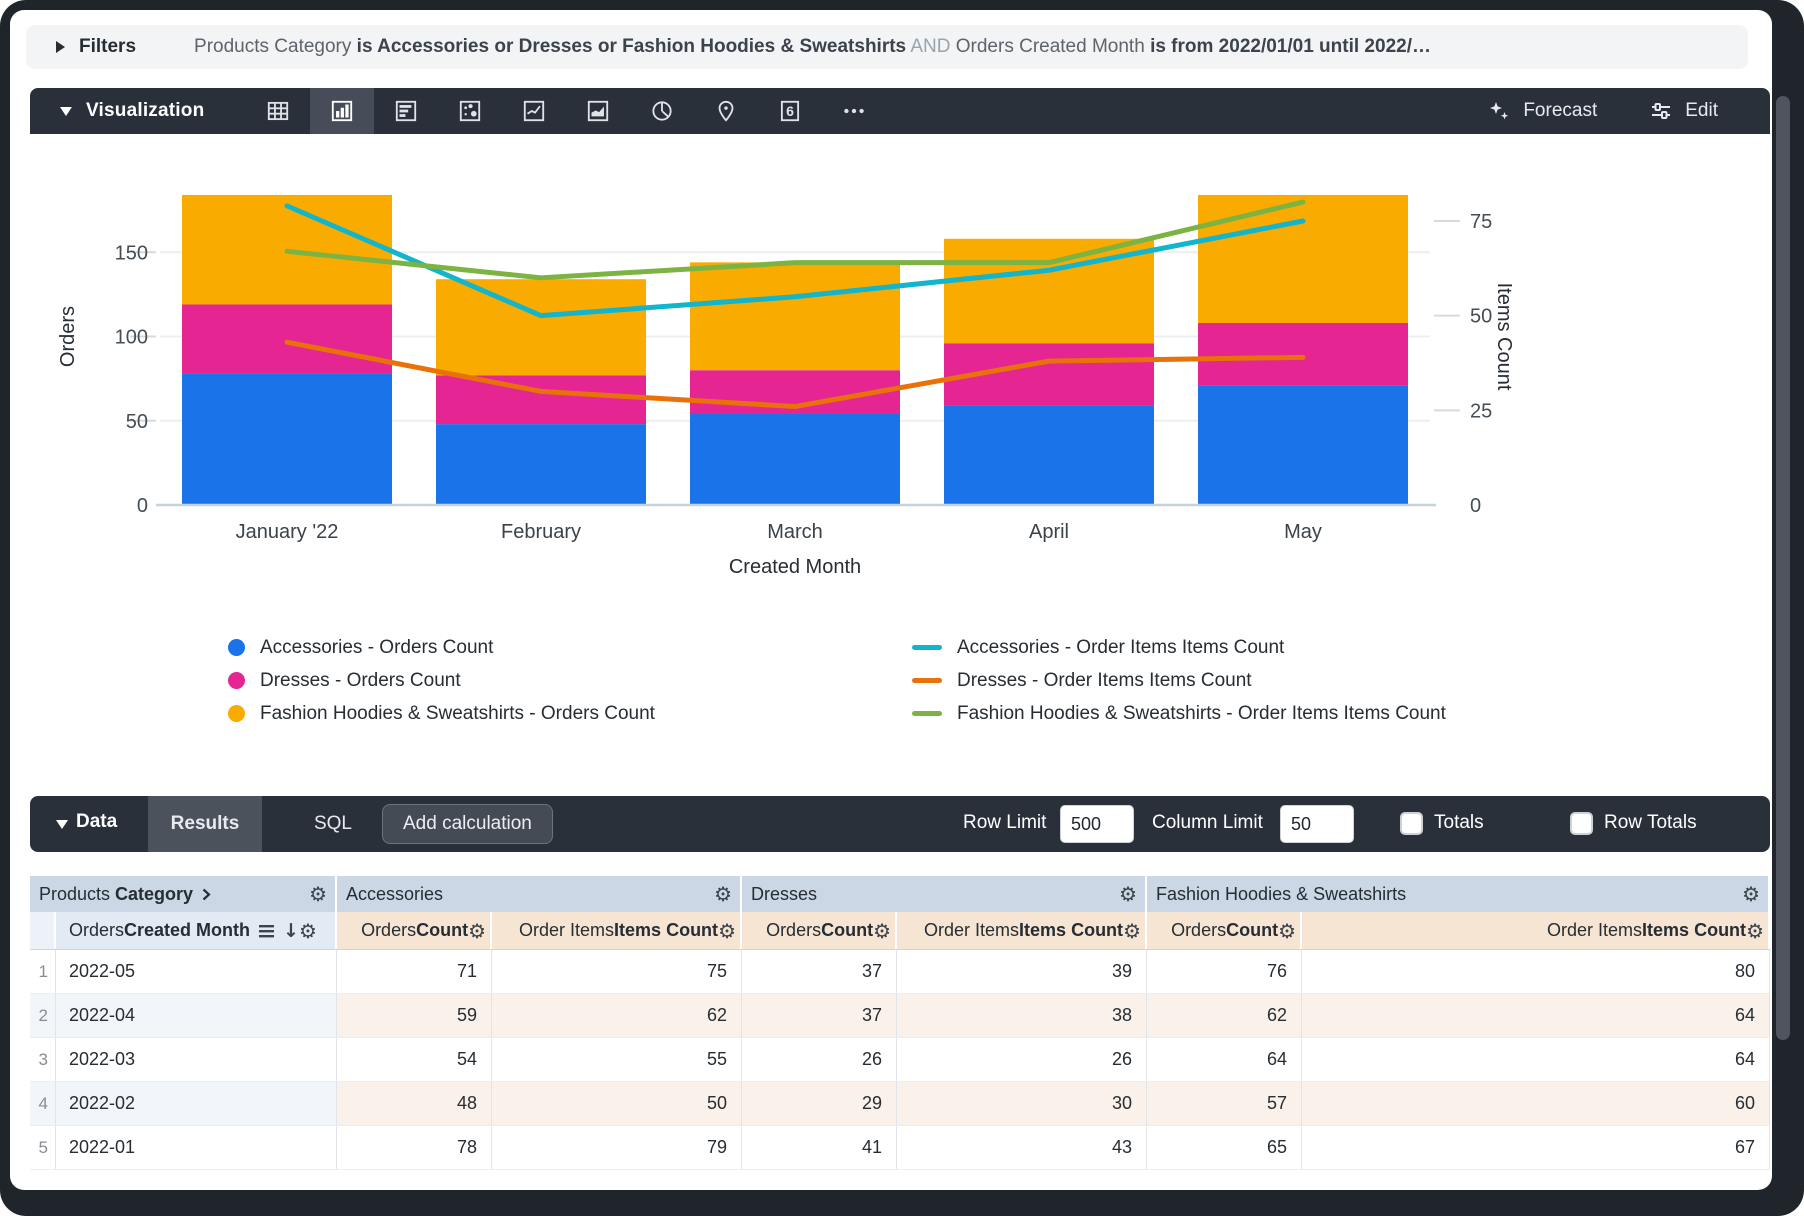 This screenshot has width=1804, height=1216. I want to click on cell-month: 2022-04, so click(196, 1015).